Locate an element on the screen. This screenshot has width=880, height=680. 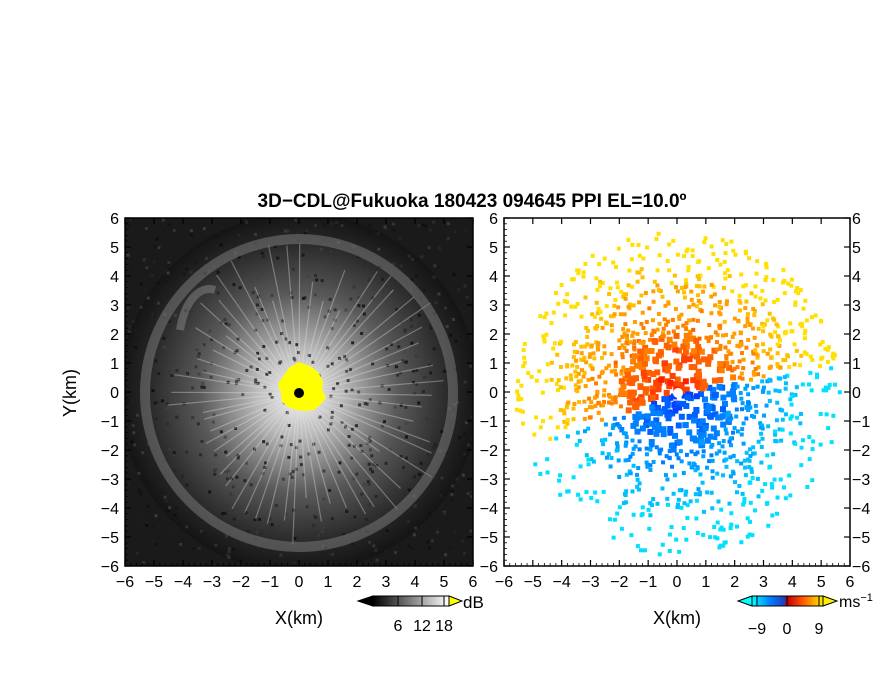
ray is located at coordinates (259, 433).